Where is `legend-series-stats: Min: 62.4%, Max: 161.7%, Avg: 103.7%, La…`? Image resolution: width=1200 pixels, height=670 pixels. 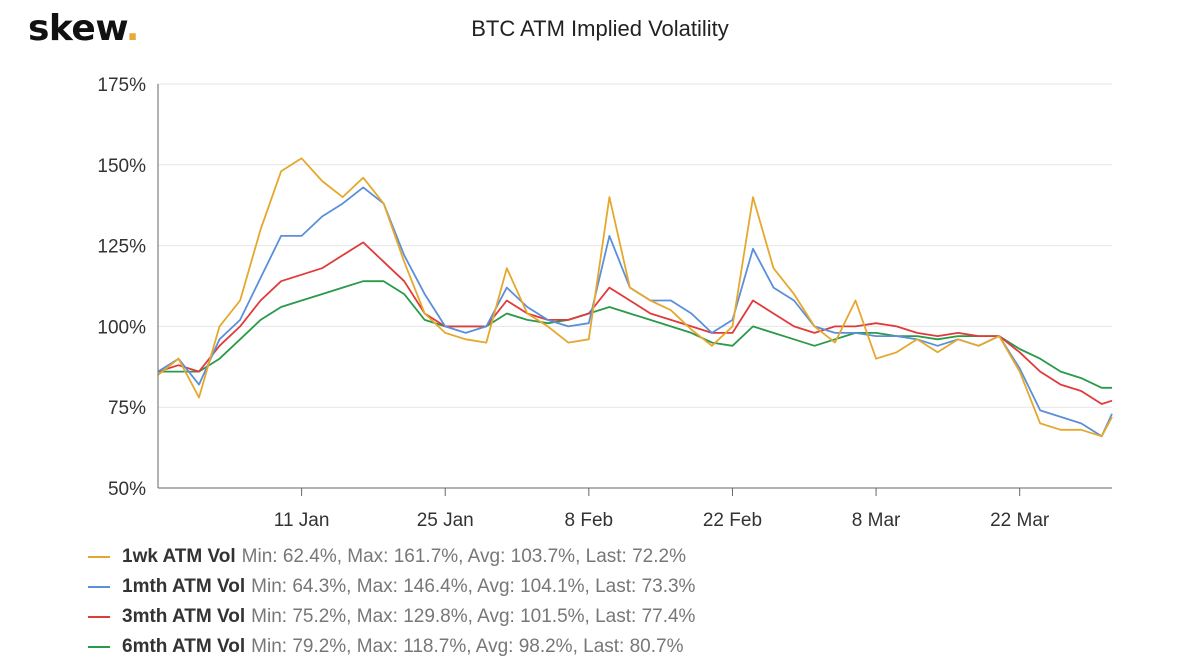 legend-series-stats: Min: 62.4%, Max: 161.7%, Avg: 103.7%, La… is located at coordinates (463, 556).